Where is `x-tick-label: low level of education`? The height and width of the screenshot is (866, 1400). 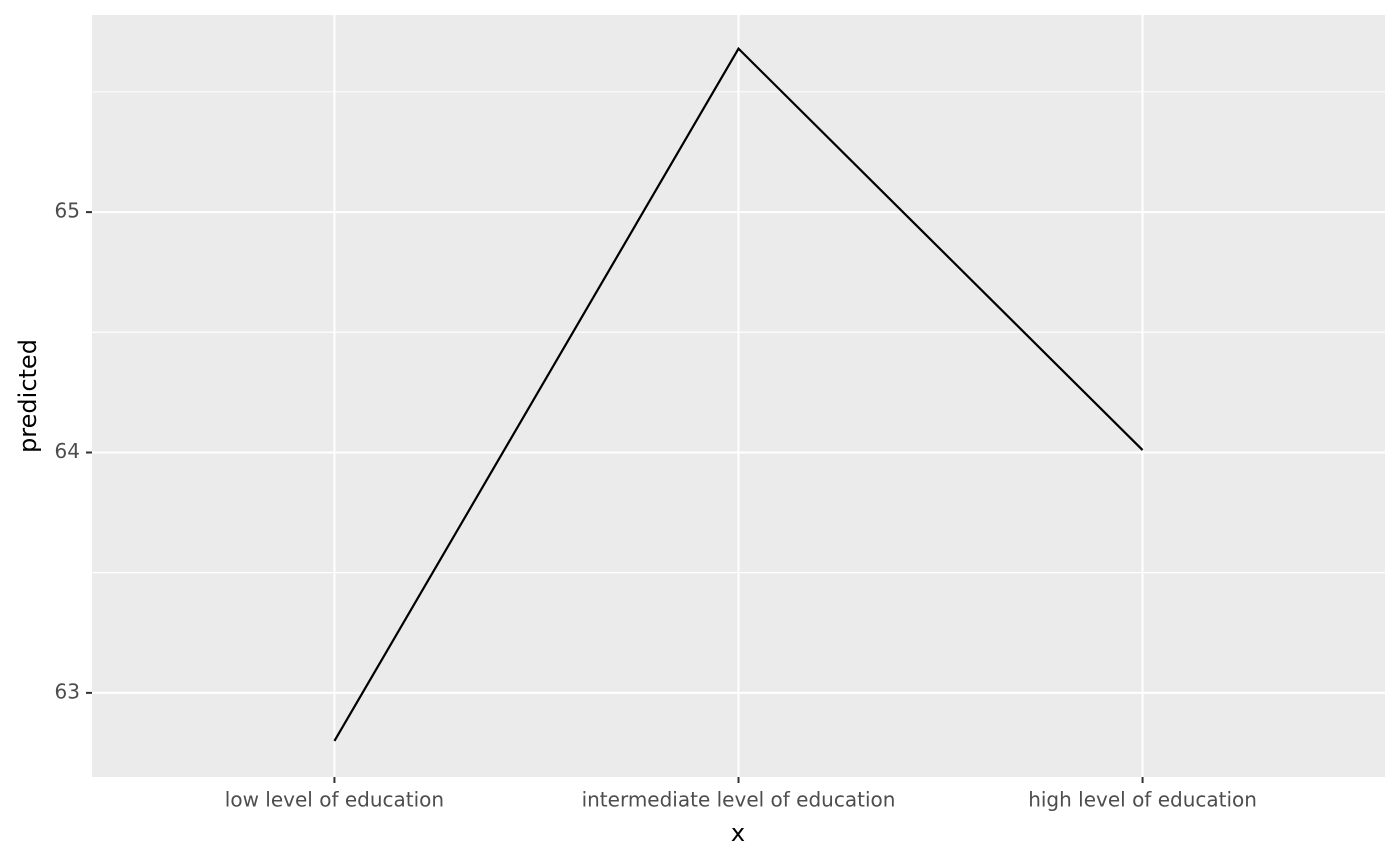
x-tick-label: low level of education is located at coordinates (334, 800).